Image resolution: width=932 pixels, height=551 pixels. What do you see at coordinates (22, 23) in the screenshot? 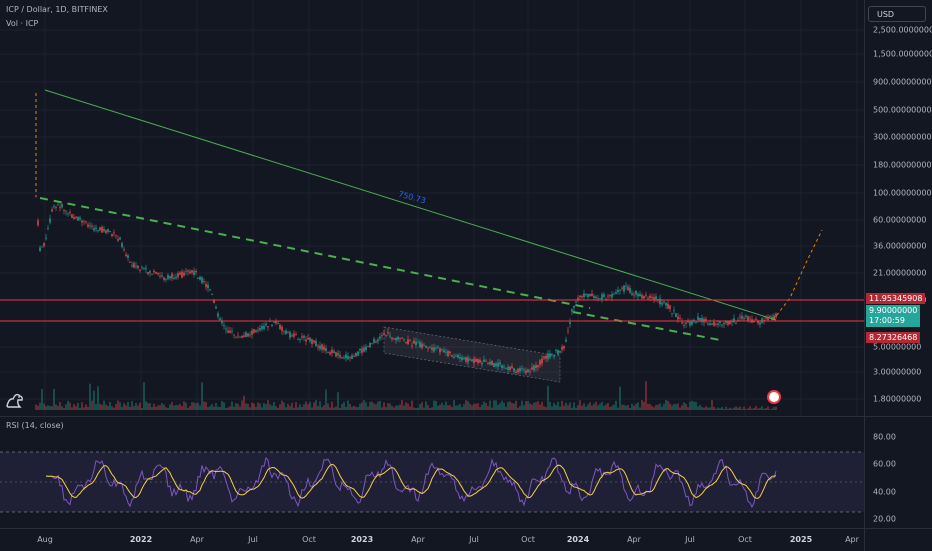
I see `volume-legend: Vol · ICP` at bounding box center [22, 23].